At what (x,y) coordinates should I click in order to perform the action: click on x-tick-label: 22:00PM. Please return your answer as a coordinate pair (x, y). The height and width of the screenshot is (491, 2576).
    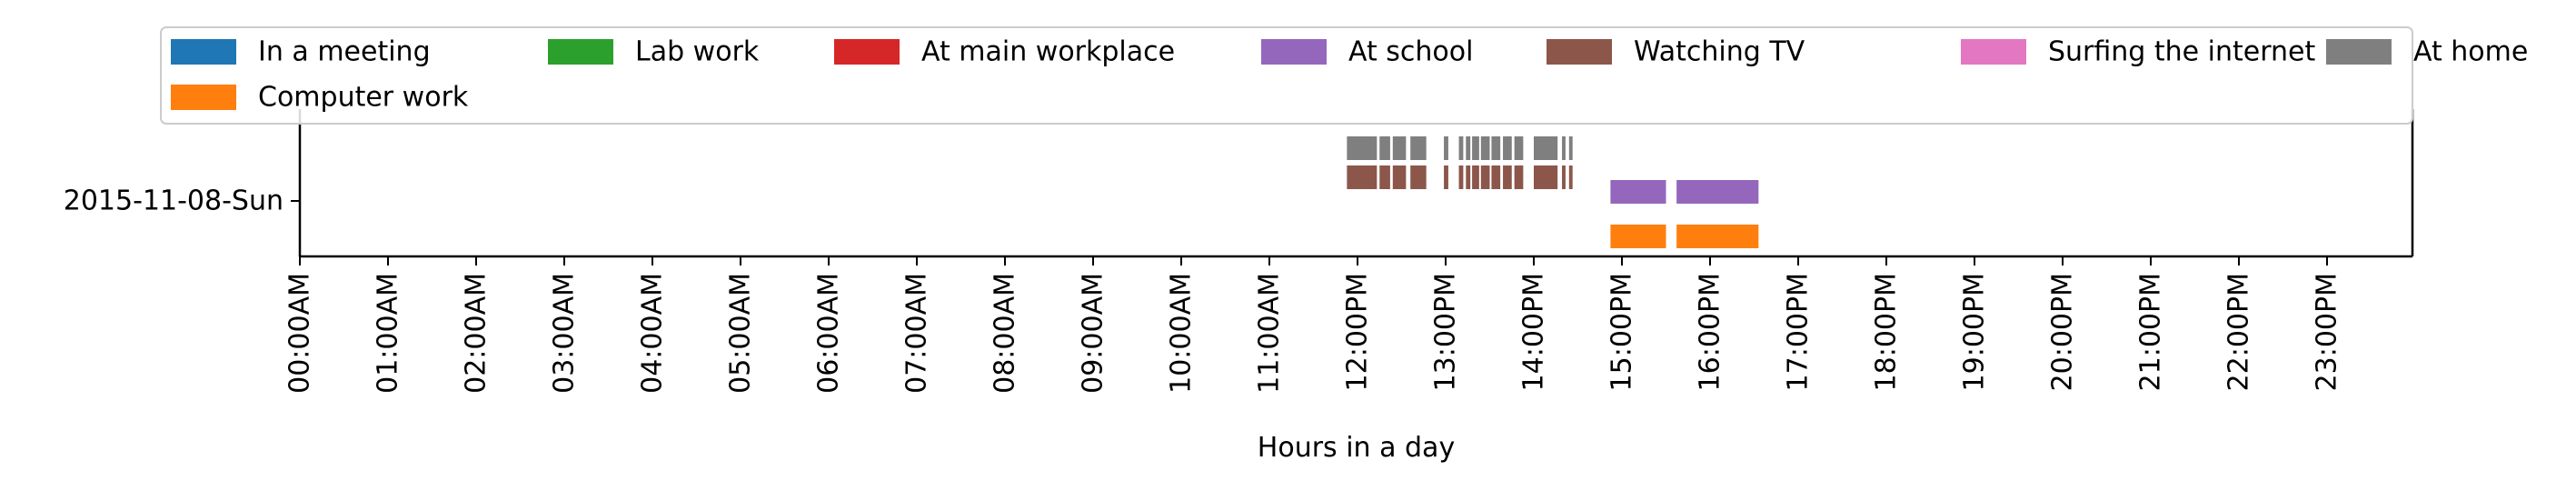
    Looking at the image, I should click on (2239, 332).